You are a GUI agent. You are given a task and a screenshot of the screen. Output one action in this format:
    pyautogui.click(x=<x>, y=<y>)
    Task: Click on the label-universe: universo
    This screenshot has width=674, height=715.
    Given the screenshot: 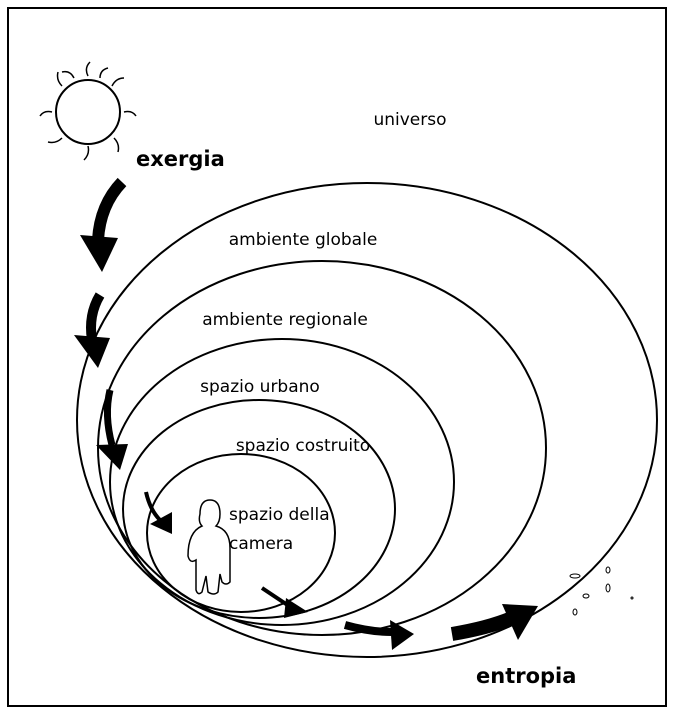 What is the action you would take?
    pyautogui.click(x=409, y=120)
    